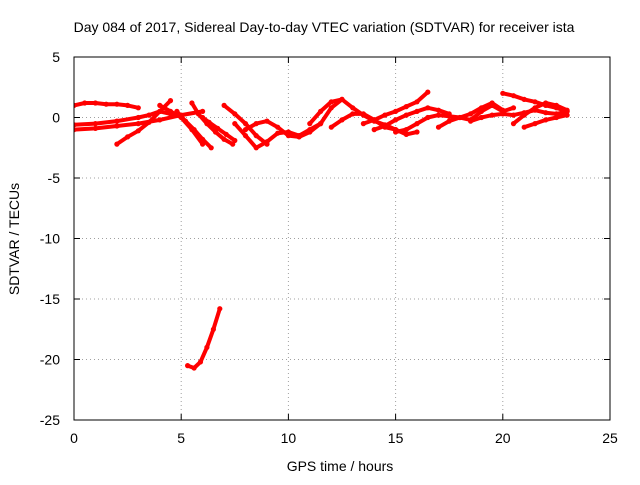 This screenshot has height=485, width=640. I want to click on y-tick-label: -15, so click(50, 299).